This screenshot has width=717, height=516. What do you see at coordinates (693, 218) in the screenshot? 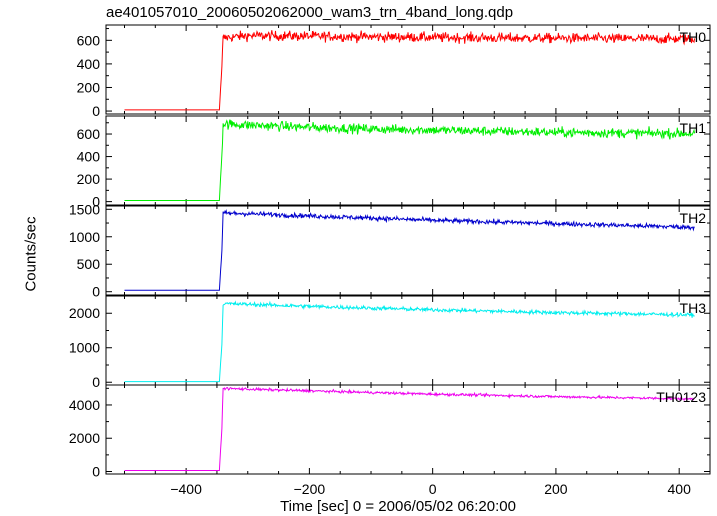
I see `panel-label-th2: TH2` at bounding box center [693, 218].